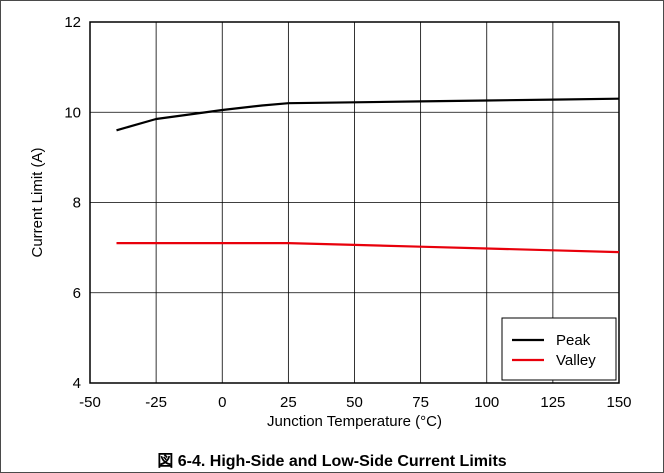 The image size is (664, 473). Describe the element at coordinates (368, 114) in the screenshot. I see `series-line-peak` at that location.